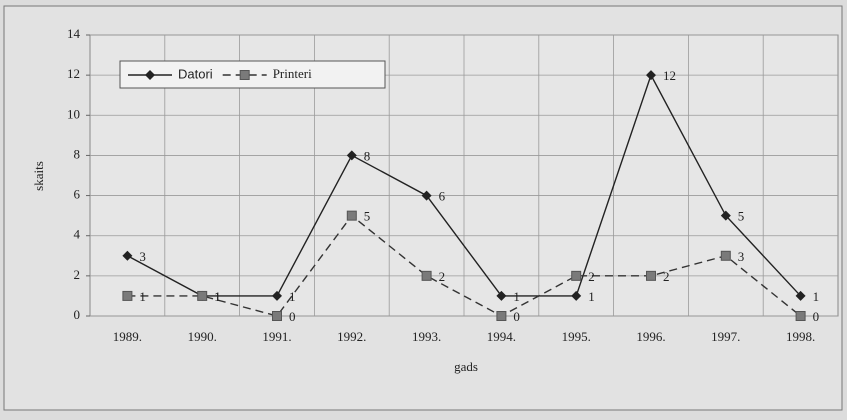 The width and height of the screenshot is (847, 420). Describe the element at coordinates (276, 336) in the screenshot. I see `x-tick-label: 1991.` at that location.